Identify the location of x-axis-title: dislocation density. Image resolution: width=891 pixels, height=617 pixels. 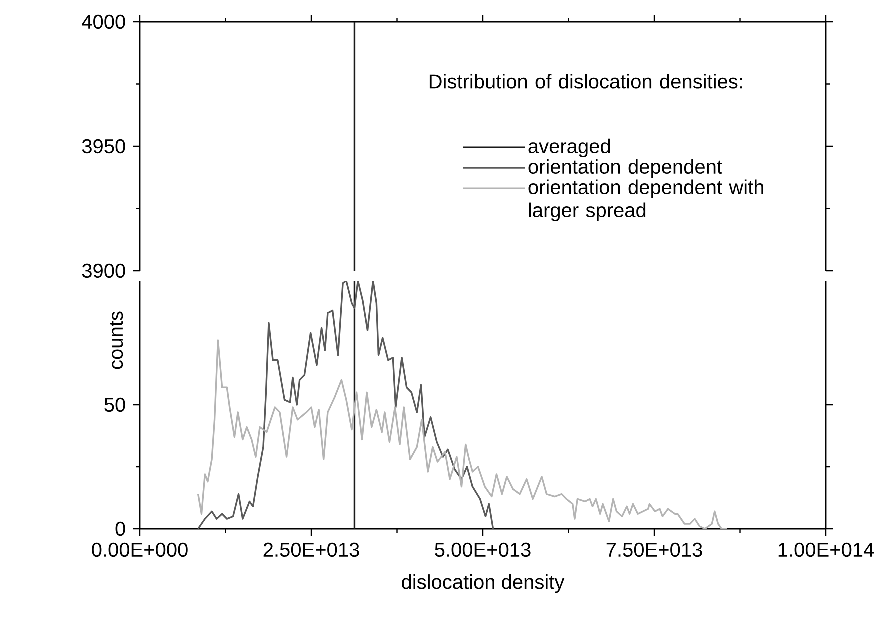
(483, 584).